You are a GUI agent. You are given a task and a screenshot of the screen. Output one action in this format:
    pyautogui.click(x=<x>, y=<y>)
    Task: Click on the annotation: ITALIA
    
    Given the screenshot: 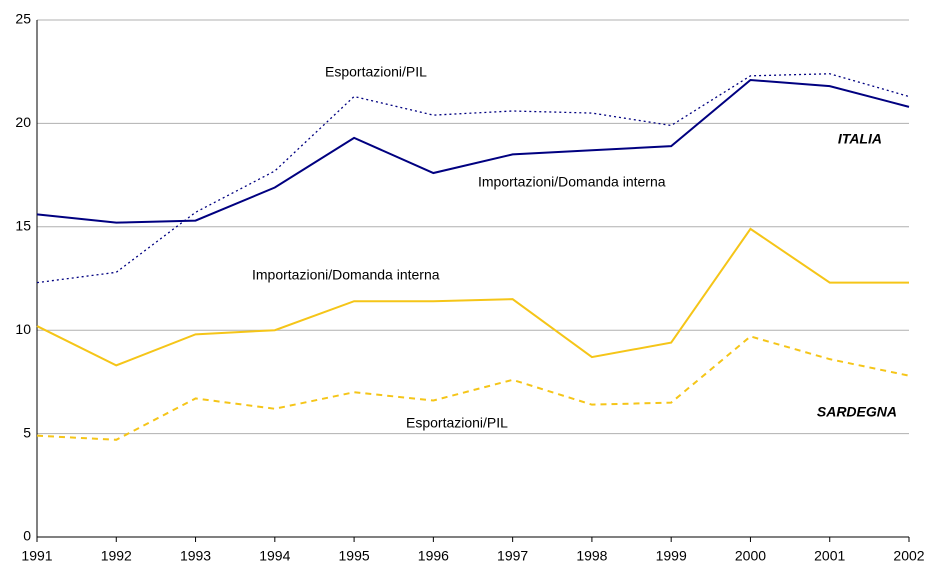 What is the action you would take?
    pyautogui.click(x=860, y=139)
    